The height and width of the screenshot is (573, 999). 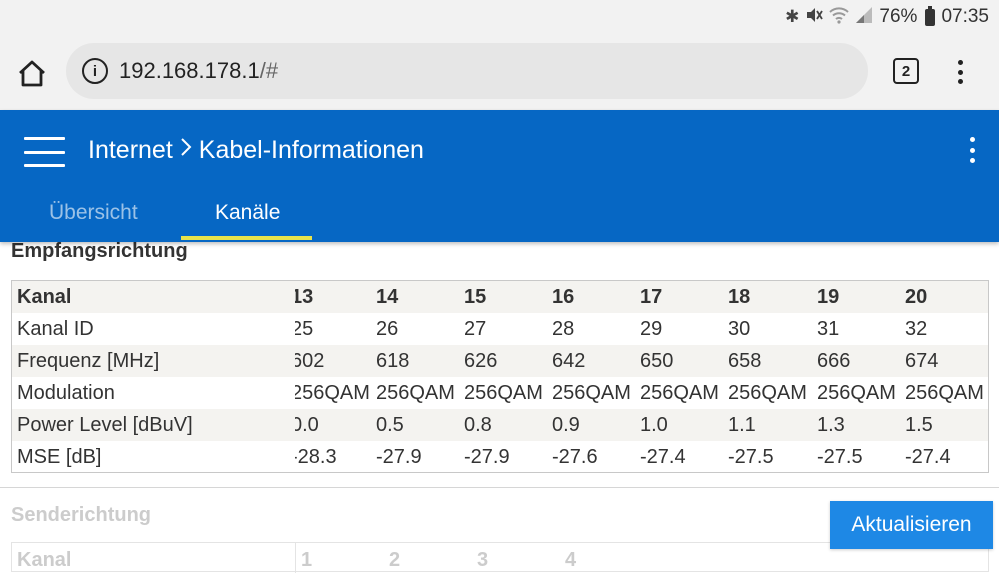 I want to click on bluetooth-icon: ✱, so click(x=792, y=16).